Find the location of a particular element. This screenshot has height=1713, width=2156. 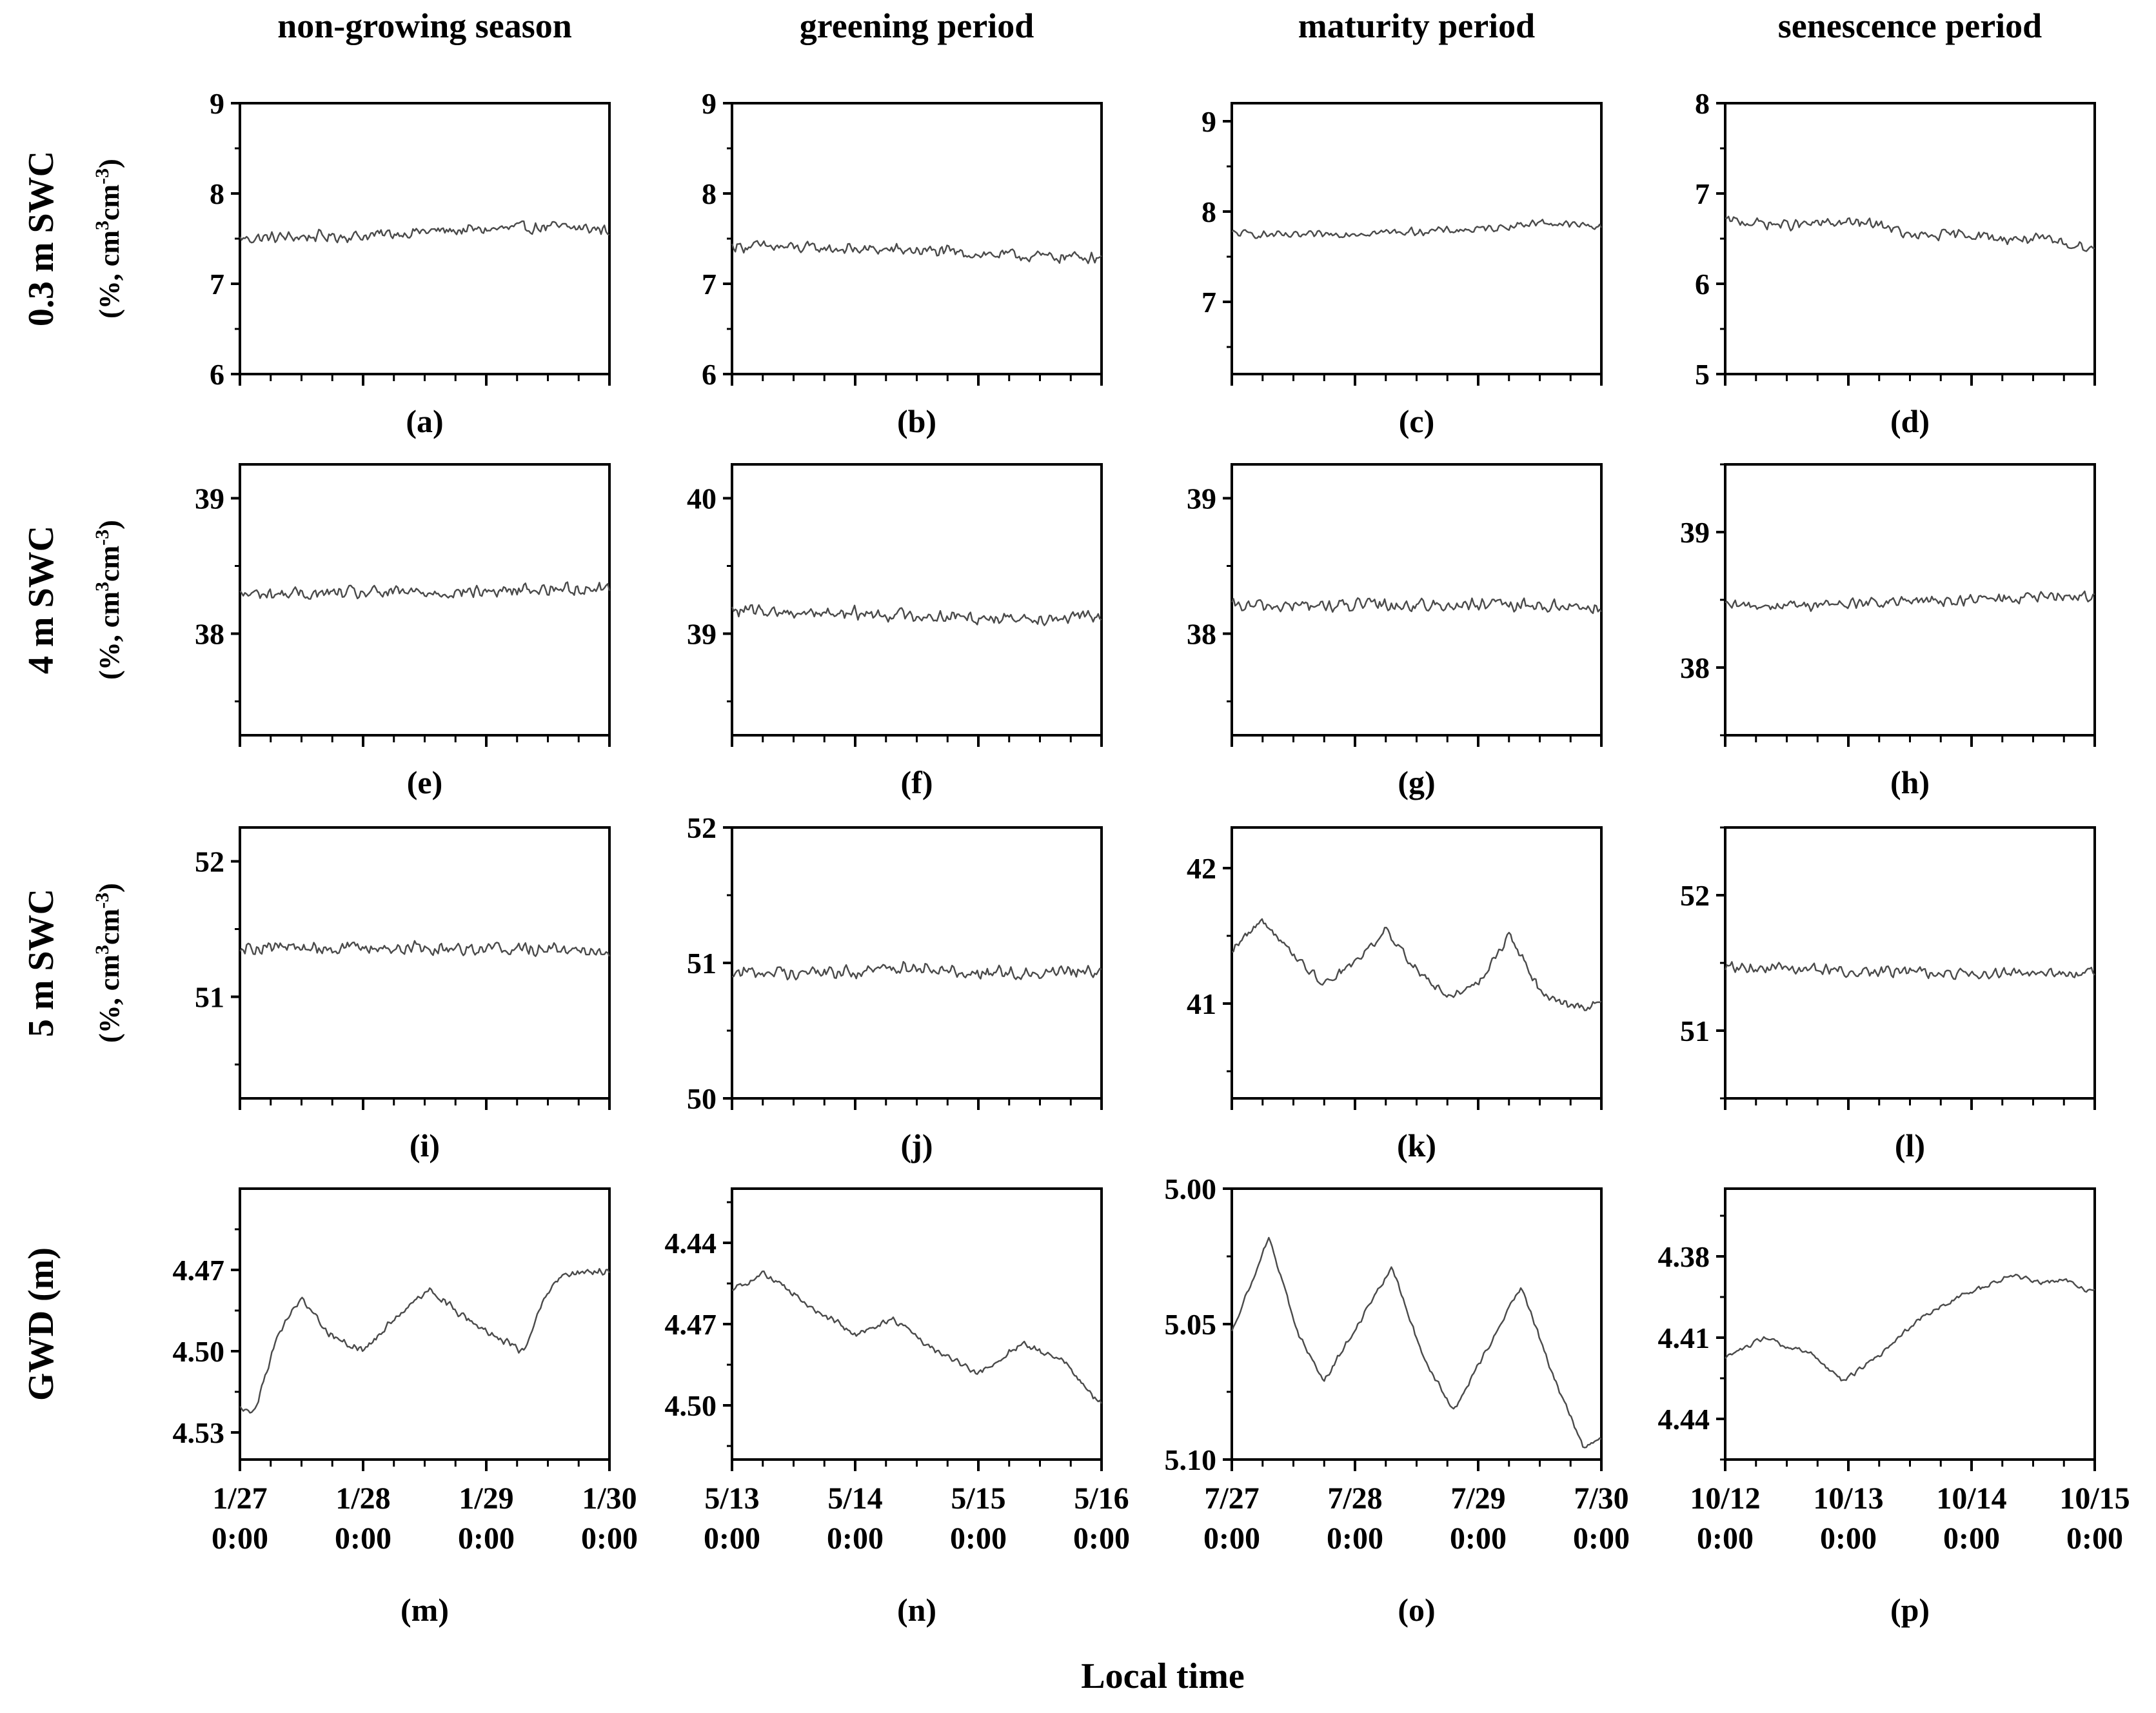

x-tick-label: 1/29 0:00 is located at coordinates (486, 1518).